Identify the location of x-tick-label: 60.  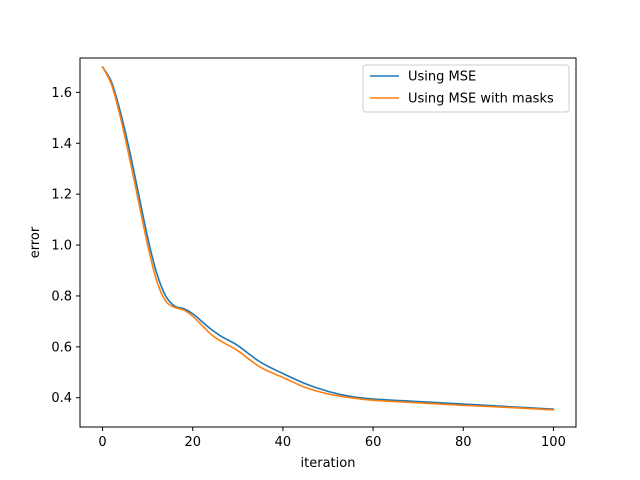
(373, 442).